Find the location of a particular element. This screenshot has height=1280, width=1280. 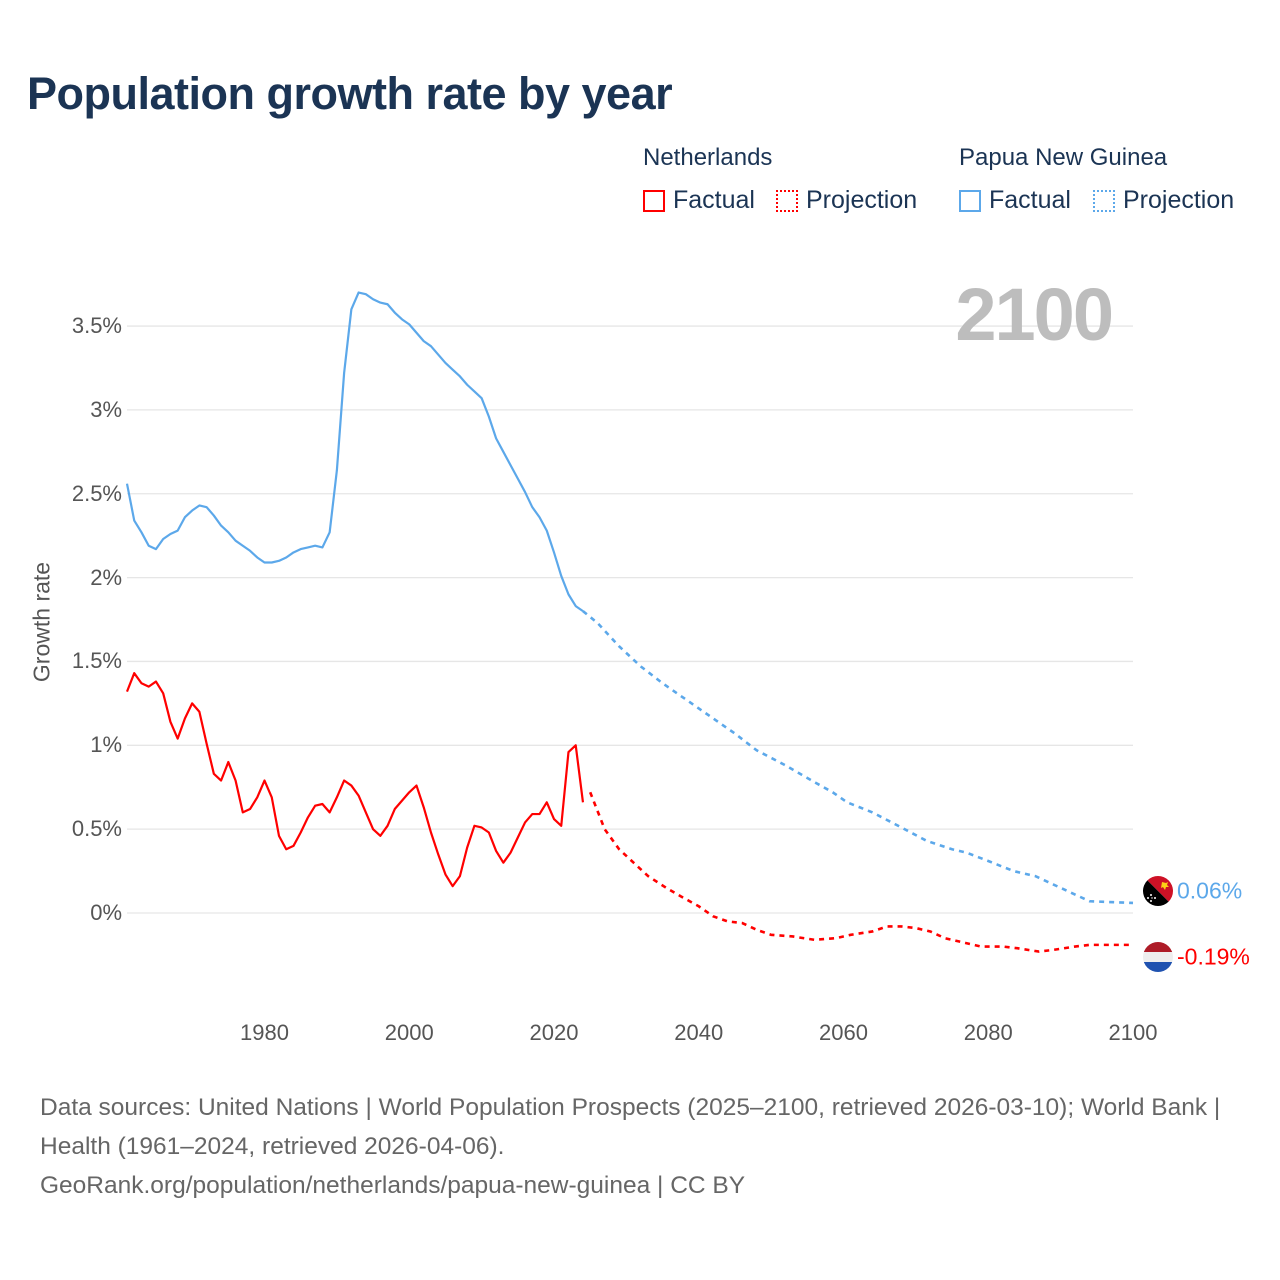

netherlands-end-value: -0.19% is located at coordinates (1213, 956).